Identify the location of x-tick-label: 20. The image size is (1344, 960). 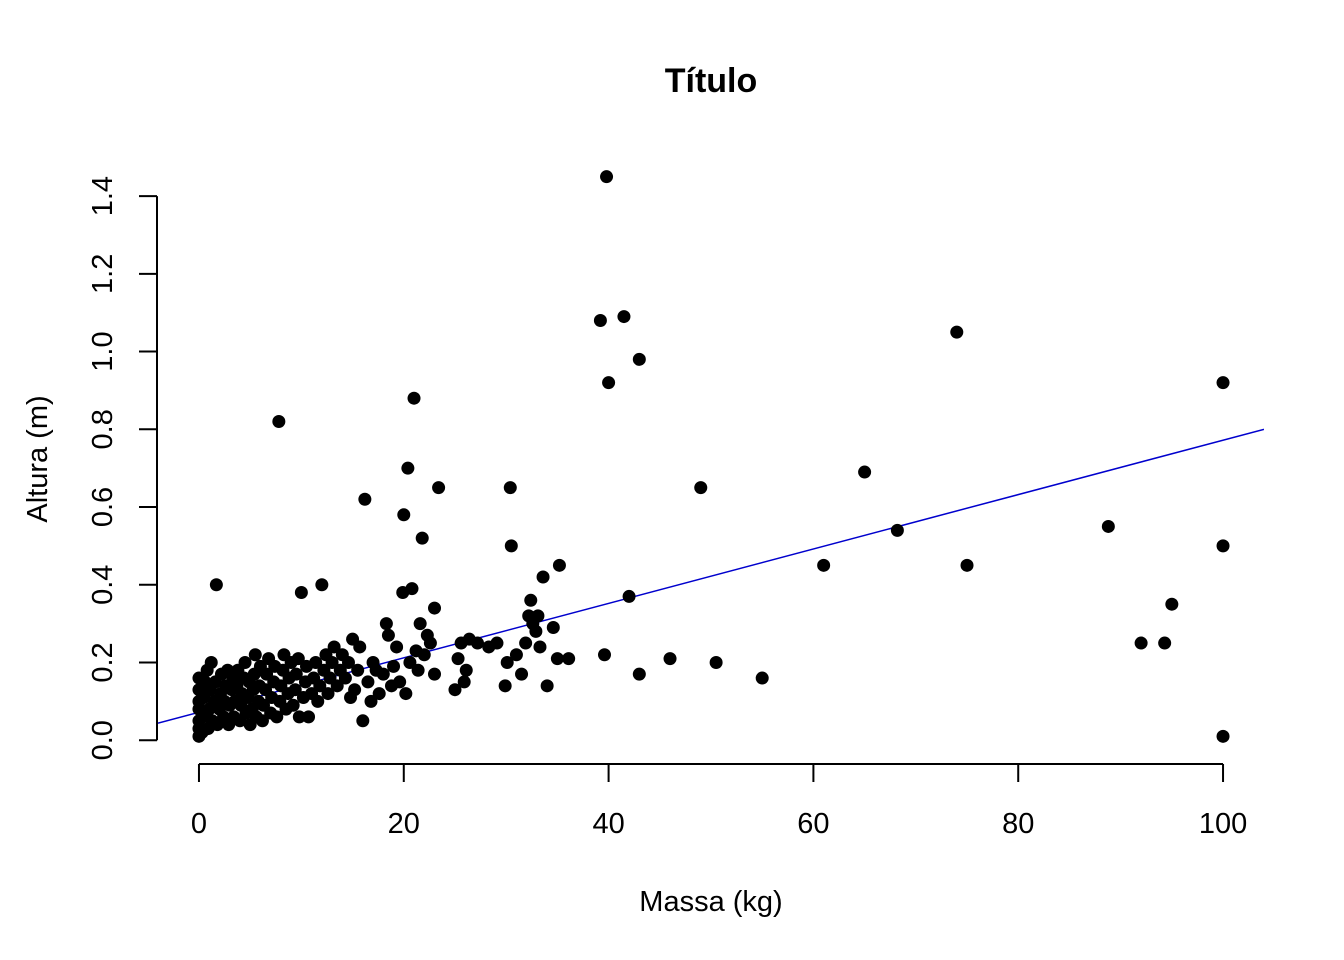
(404, 824).